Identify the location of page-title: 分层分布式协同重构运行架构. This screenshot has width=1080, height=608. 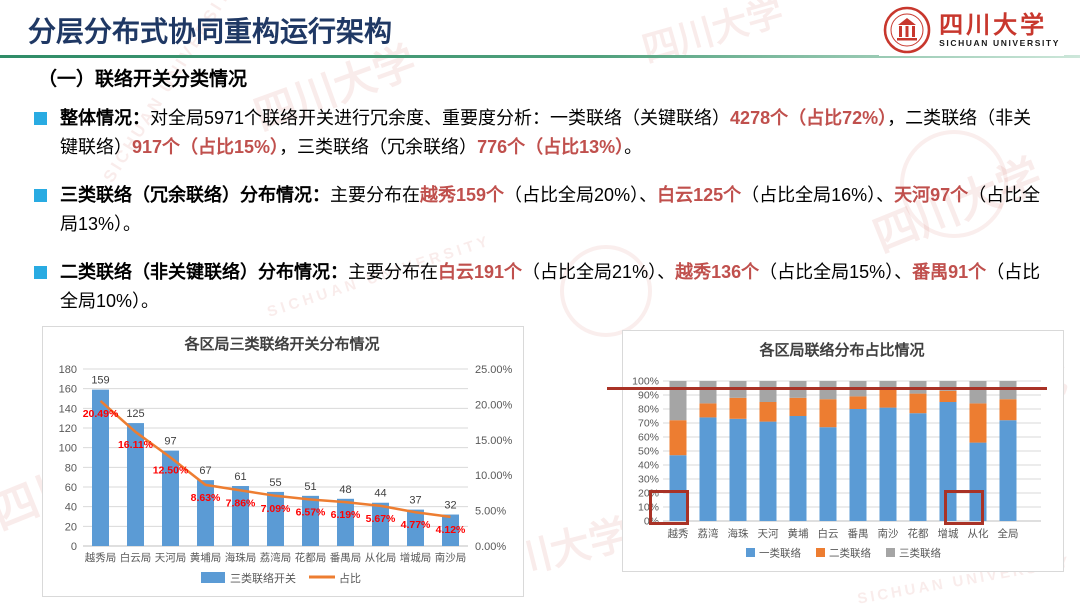
(210, 31).